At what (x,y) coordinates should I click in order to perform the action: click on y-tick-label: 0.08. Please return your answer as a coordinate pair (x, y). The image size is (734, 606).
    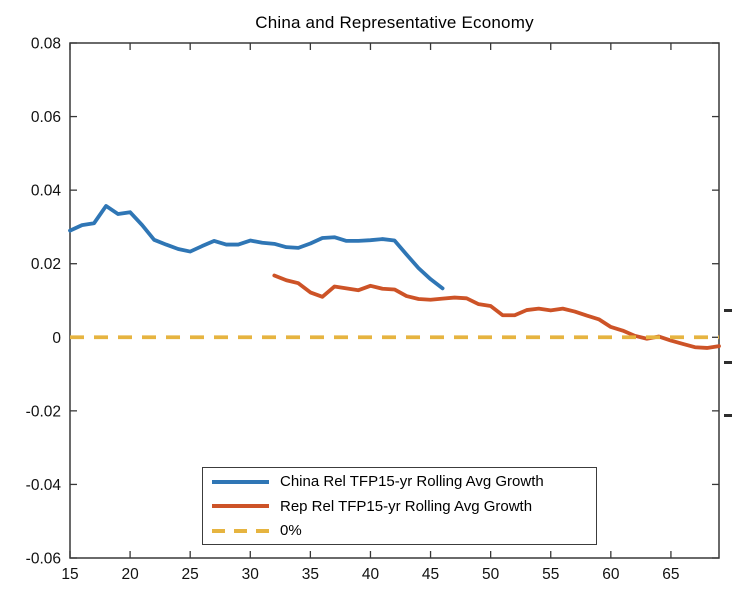
    Looking at the image, I should click on (46, 44).